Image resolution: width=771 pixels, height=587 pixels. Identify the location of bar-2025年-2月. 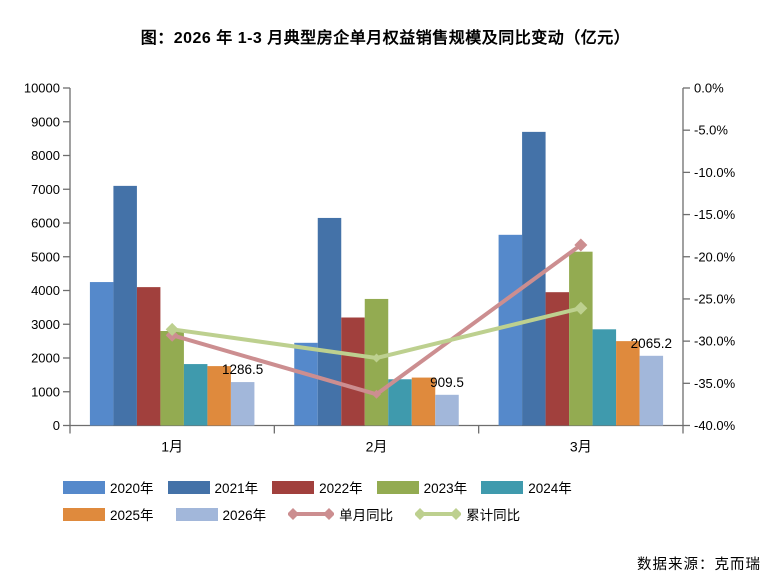
(423, 401).